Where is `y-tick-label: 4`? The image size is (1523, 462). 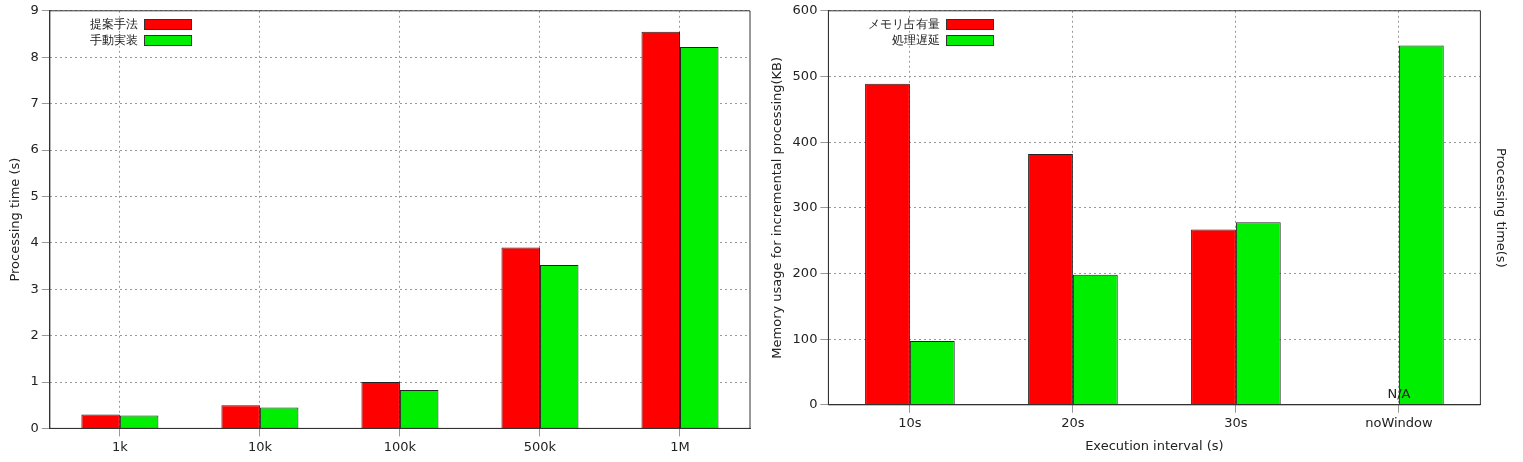
y-tick-label: 4 is located at coordinates (34, 242).